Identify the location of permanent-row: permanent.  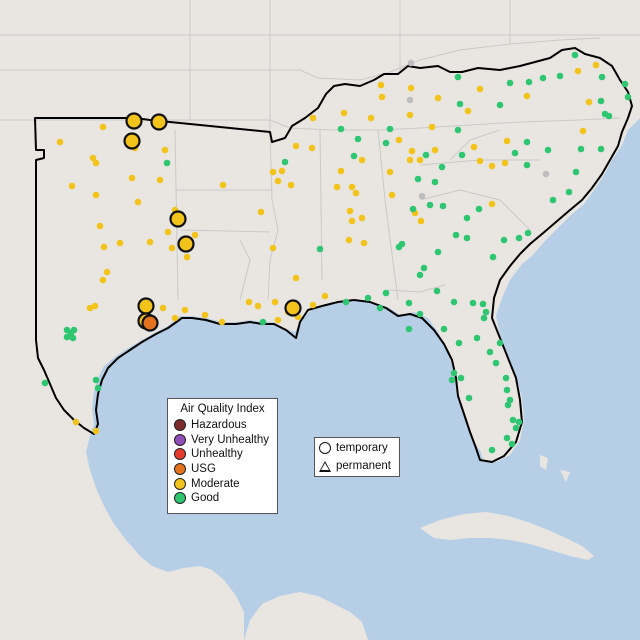
(357, 466).